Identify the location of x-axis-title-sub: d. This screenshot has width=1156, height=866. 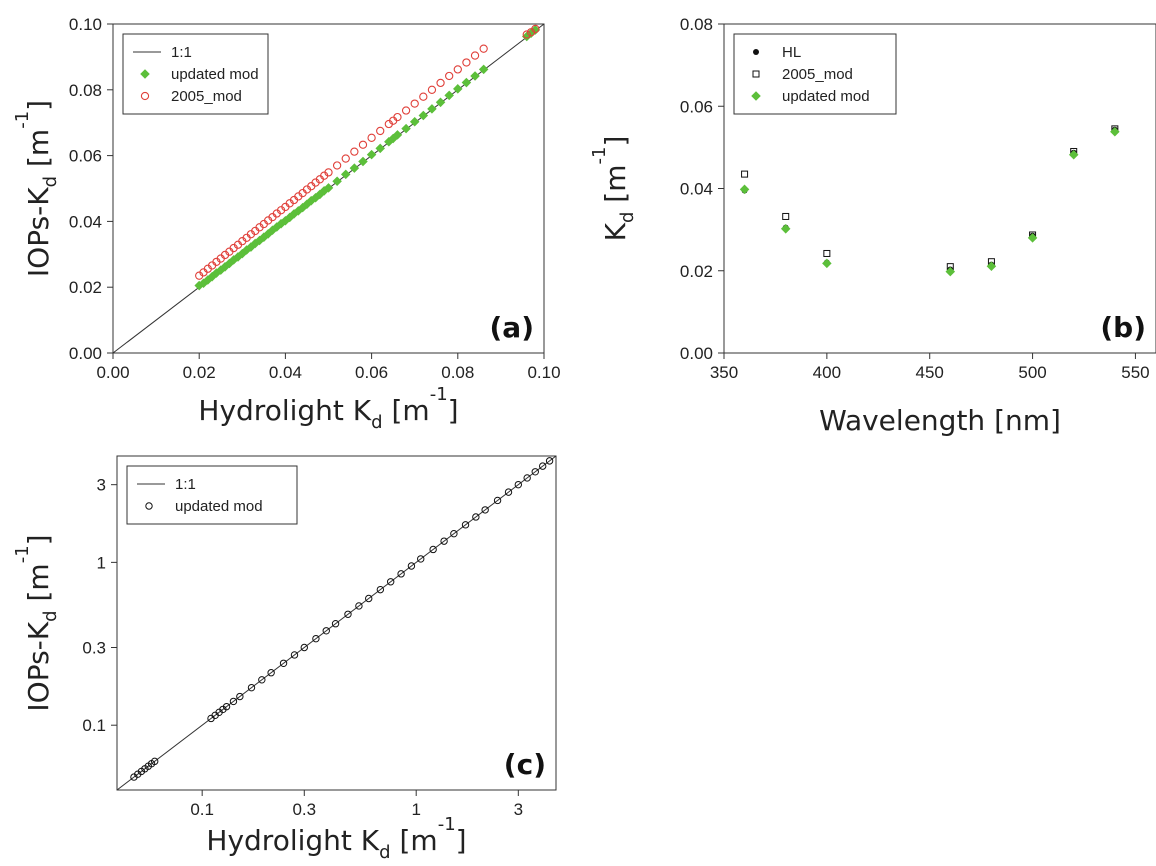
(376, 422).